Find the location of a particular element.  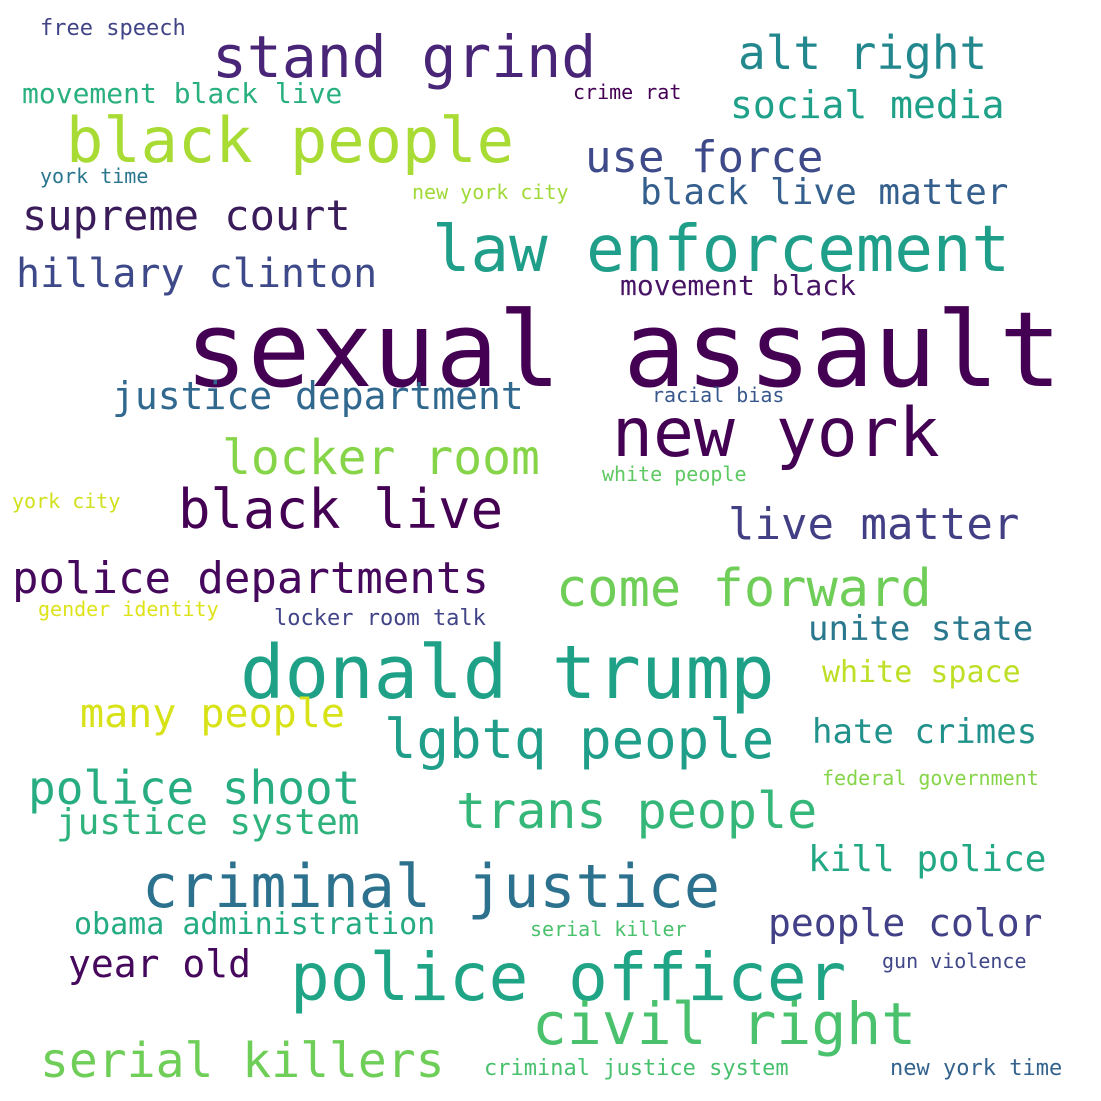

word-york-time: york time is located at coordinates (94, 176).